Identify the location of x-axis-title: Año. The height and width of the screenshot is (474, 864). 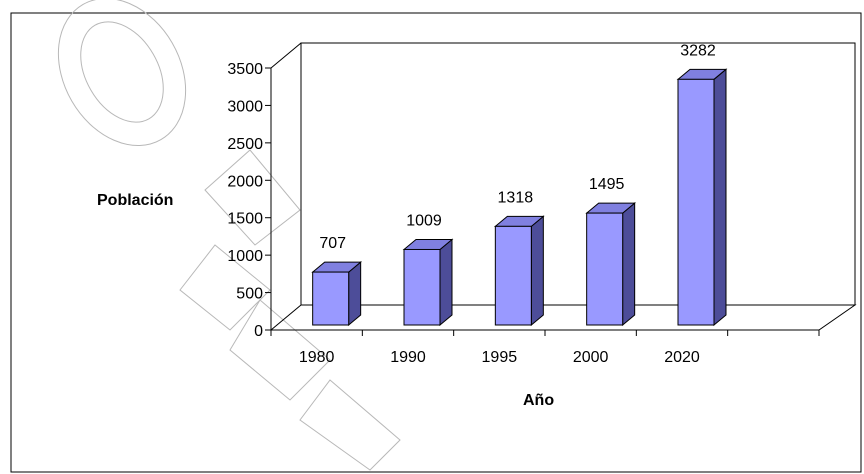
(538, 400).